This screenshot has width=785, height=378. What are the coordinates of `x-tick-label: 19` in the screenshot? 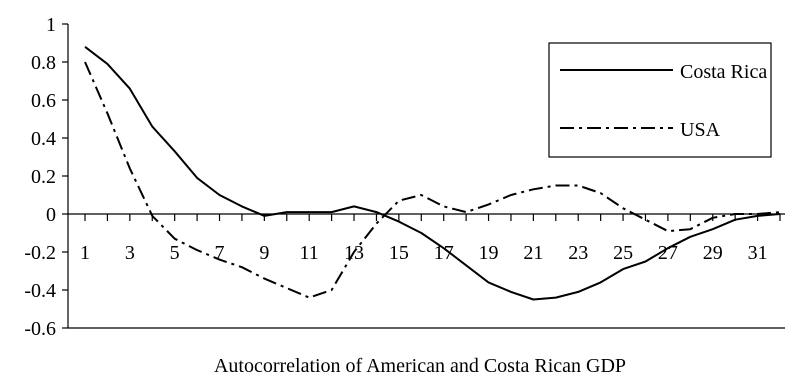 It's located at (489, 253).